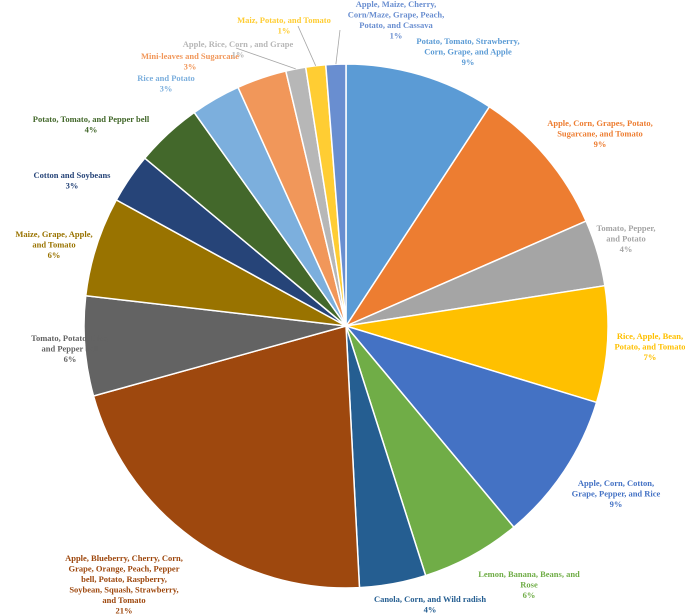  What do you see at coordinates (396, 25) in the screenshot?
I see `slice-label-line: Potato, and Cassava` at bounding box center [396, 25].